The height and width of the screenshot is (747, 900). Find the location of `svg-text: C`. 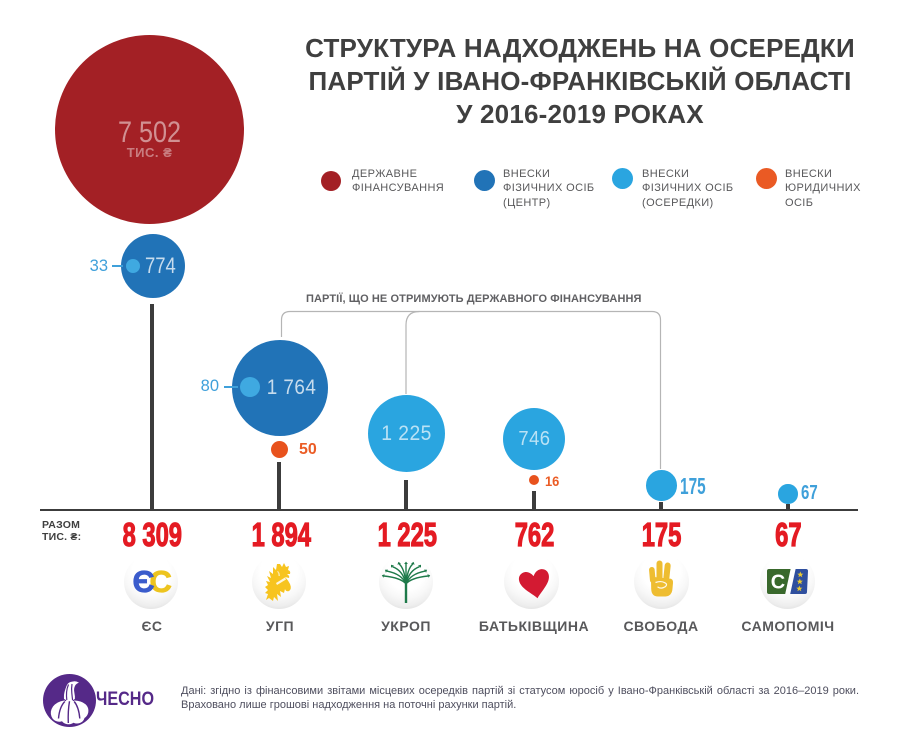

svg-text: C is located at coordinates (778, 583).